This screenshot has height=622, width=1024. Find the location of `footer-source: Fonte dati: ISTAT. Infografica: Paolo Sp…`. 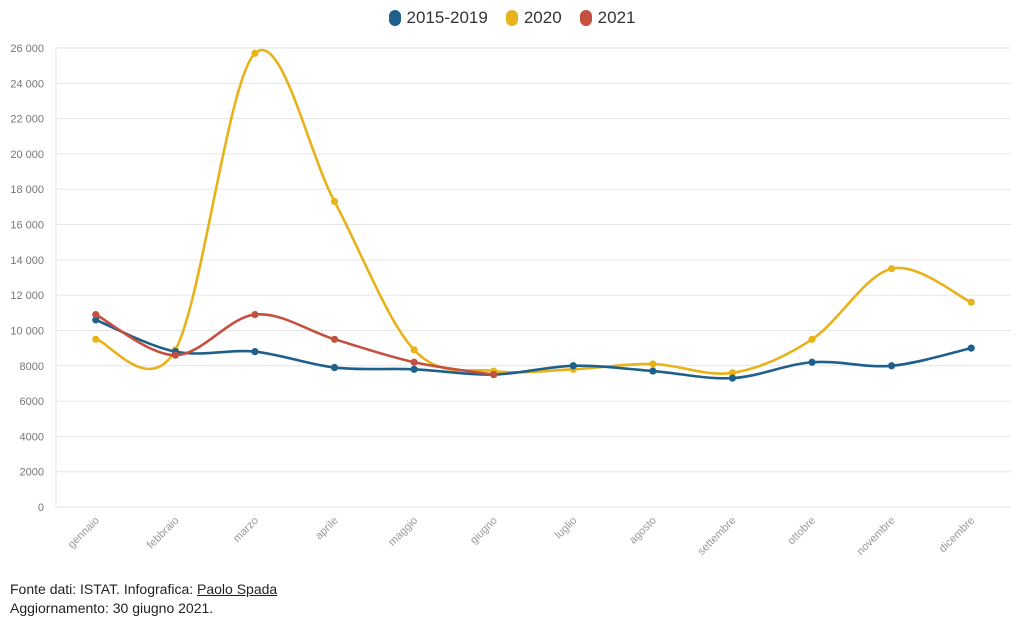

footer-source: Fonte dati: ISTAT. Infografica: Paolo Sp… is located at coordinates (143, 599).